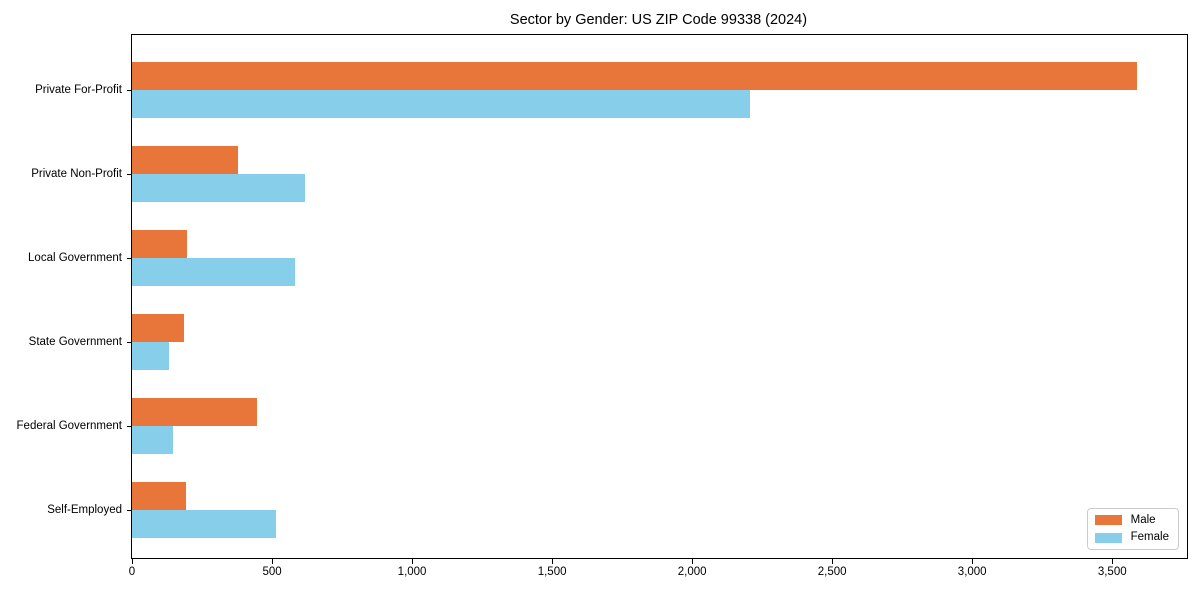 This screenshot has height=600, width=1200. What do you see at coordinates (69, 426) in the screenshot?
I see `y-tick-label-federal-government: Federal Government` at bounding box center [69, 426].